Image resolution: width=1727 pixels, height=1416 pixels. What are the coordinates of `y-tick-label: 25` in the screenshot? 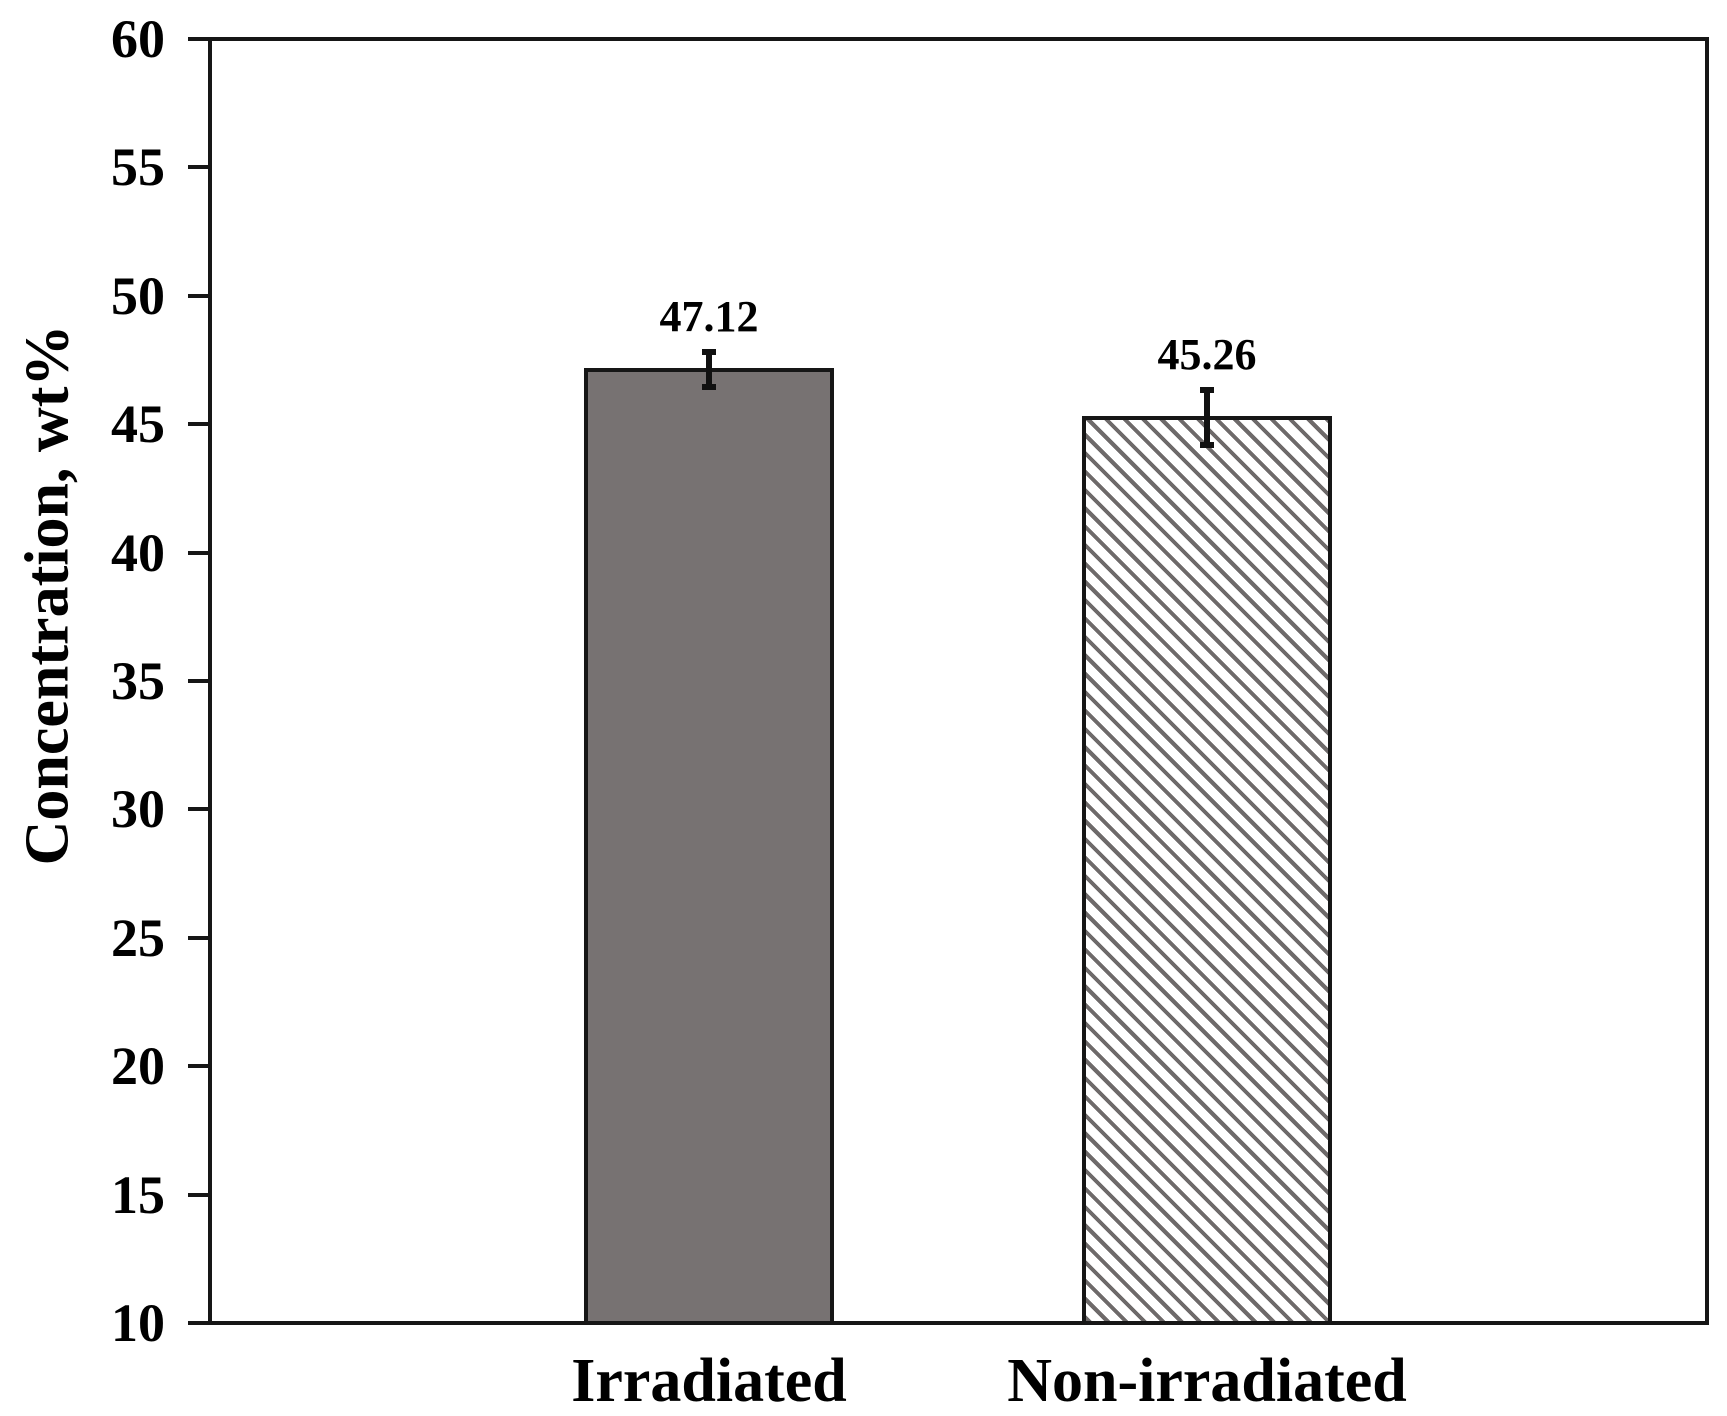 It's located at (138, 937).